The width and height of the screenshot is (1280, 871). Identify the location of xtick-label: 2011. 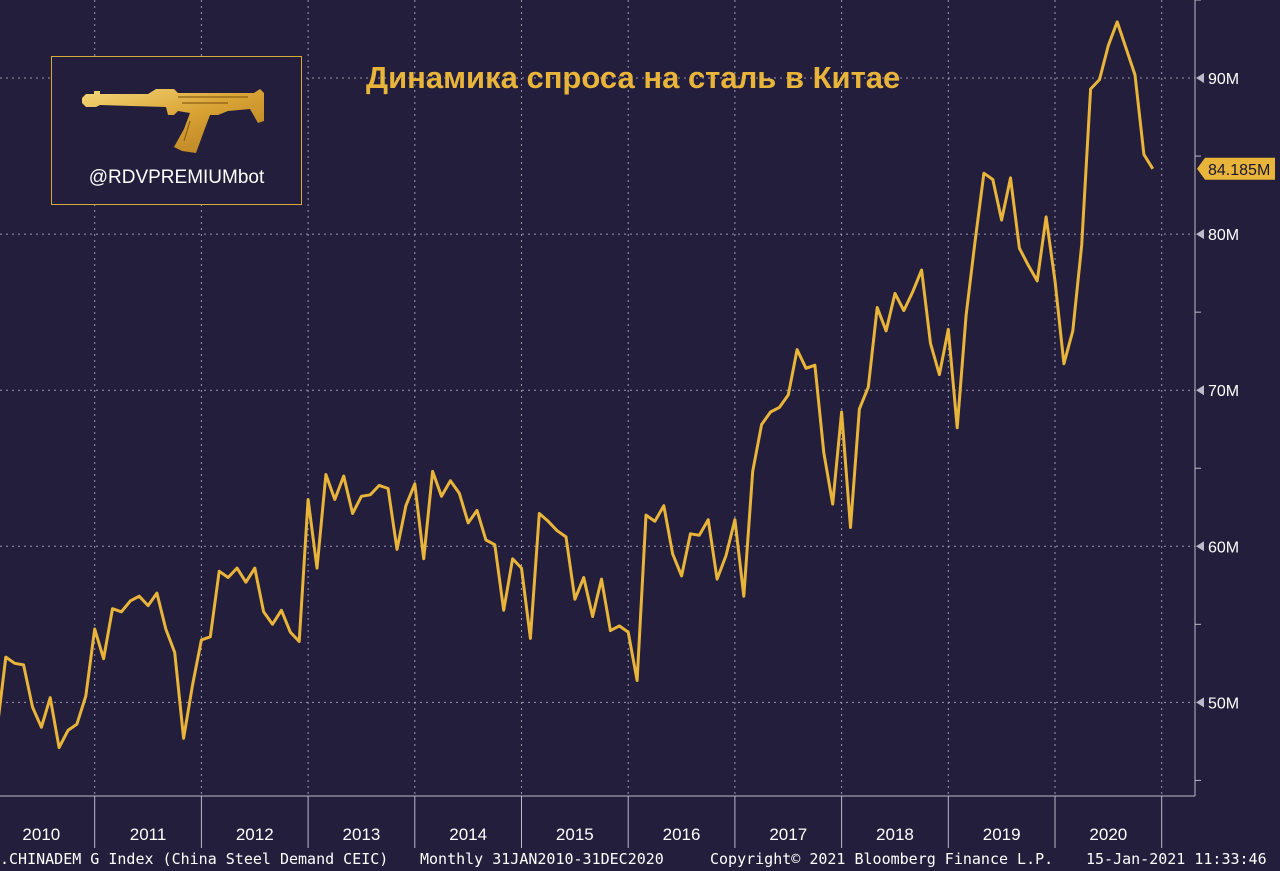
(148, 834).